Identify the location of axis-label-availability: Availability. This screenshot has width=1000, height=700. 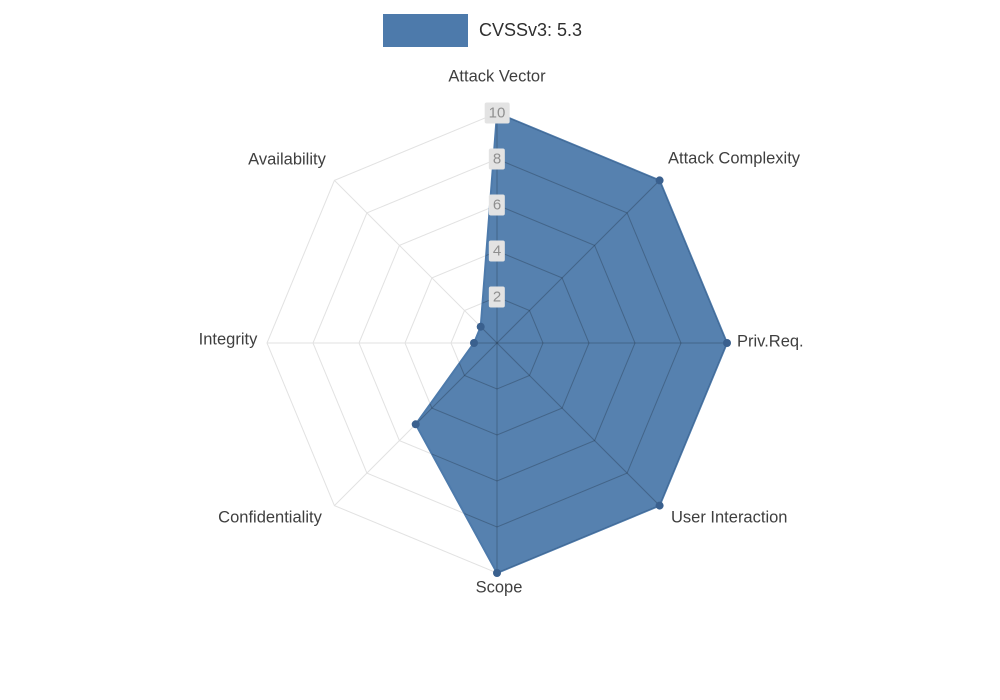
(287, 159).